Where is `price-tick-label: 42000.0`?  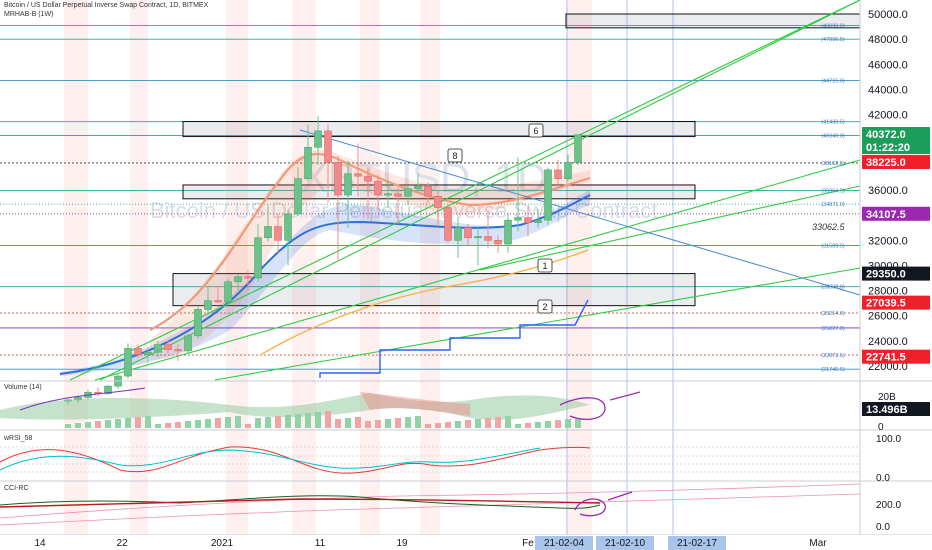 price-tick-label: 42000.0 is located at coordinates (888, 116).